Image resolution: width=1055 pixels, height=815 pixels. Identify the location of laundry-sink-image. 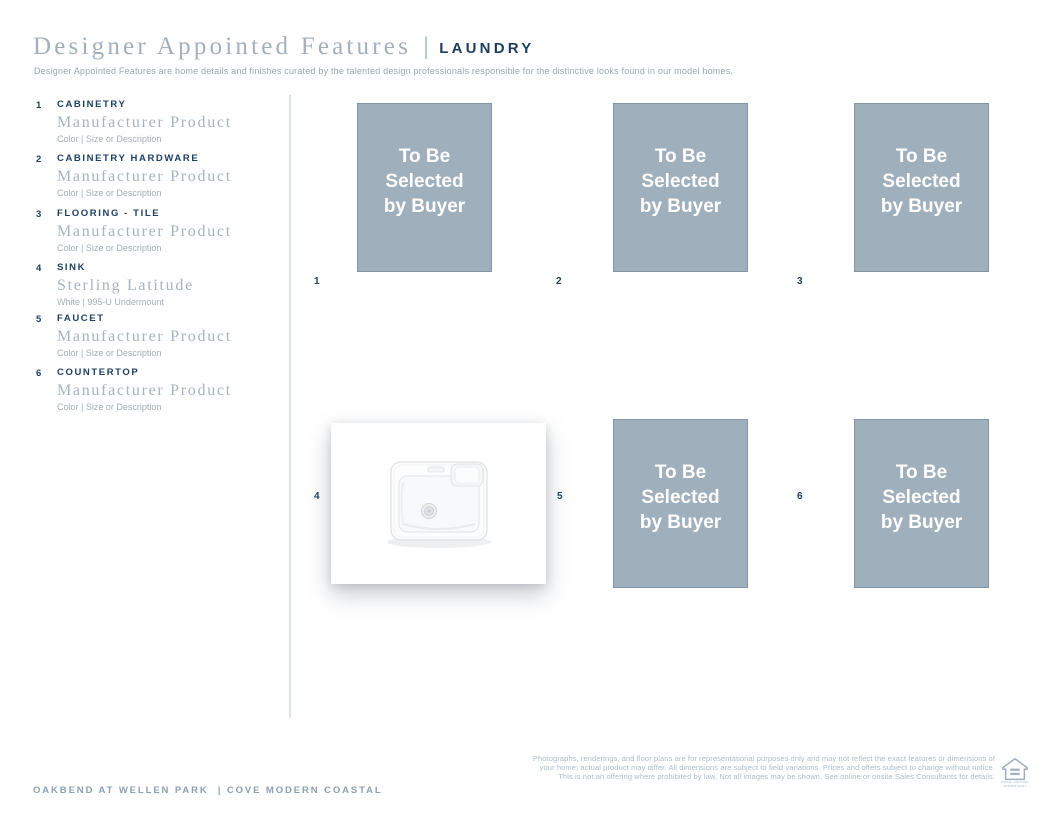
(438, 504).